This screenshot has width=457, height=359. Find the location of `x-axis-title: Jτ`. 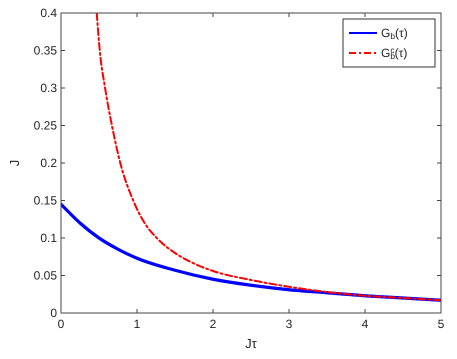

x-axis-title: Jτ is located at coordinates (251, 343).